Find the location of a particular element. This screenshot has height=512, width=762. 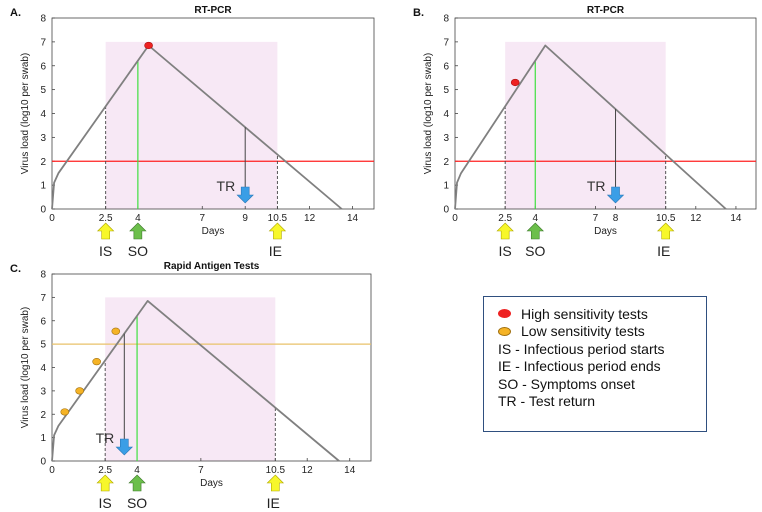

x-tick-label: 8 is located at coordinates (616, 218).